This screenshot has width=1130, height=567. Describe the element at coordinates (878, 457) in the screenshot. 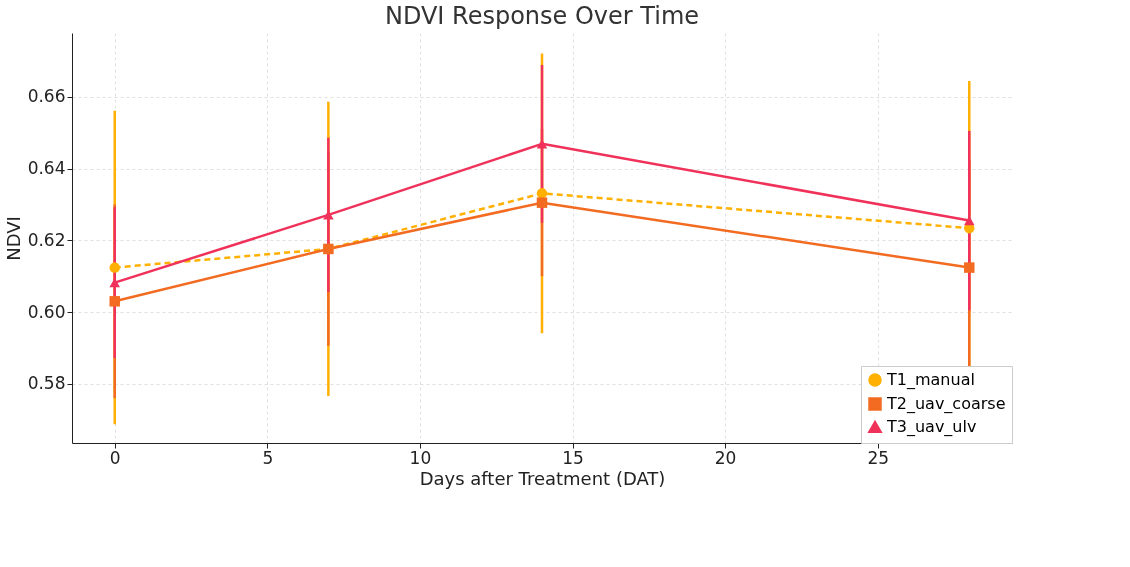

I see `x-tick-label: 25` at that location.